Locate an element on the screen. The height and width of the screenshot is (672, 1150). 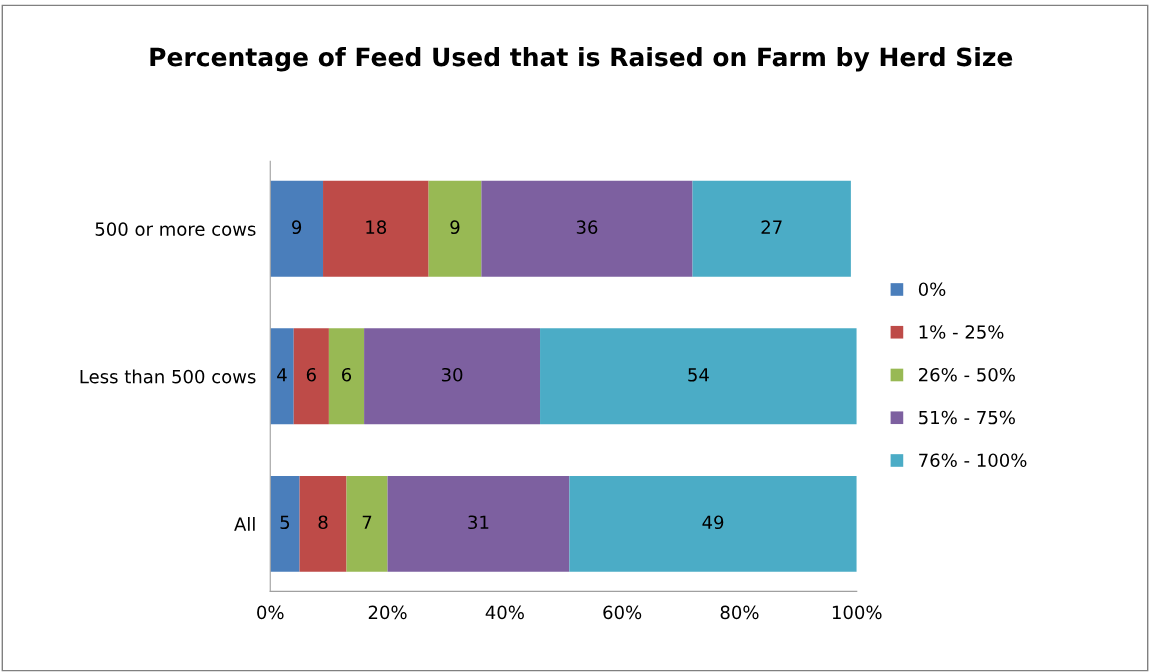
x-tick-label: 0% is located at coordinates (270, 612).